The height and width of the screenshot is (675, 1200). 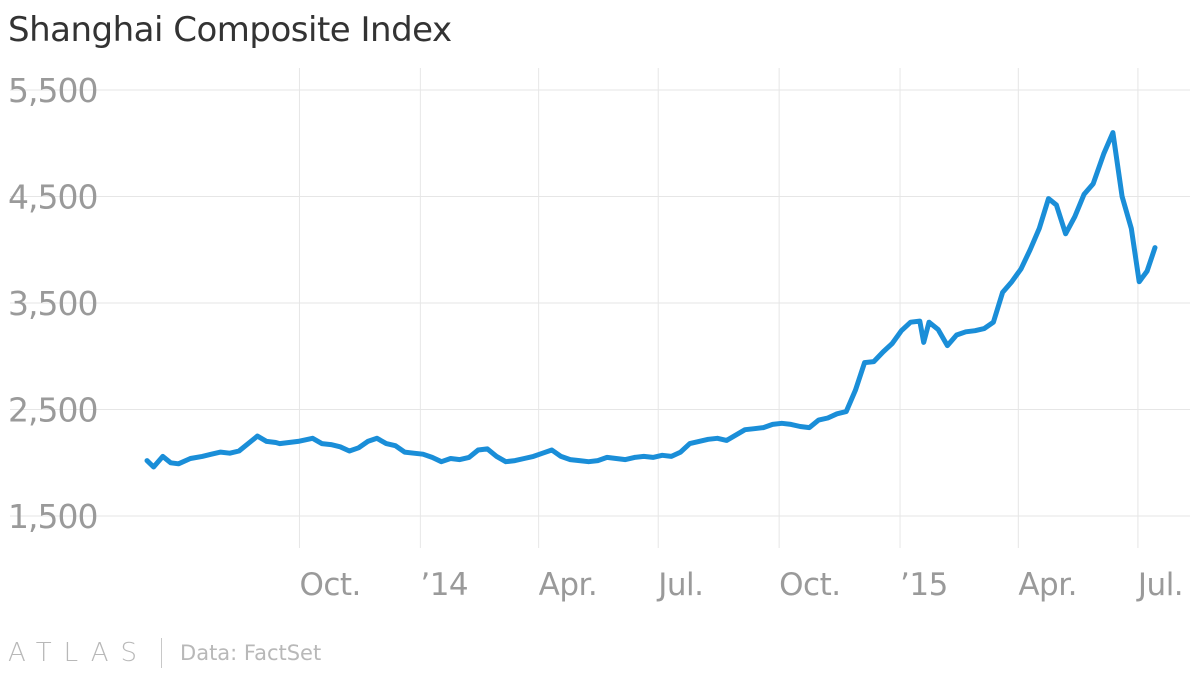 I want to click on y-tick-label: 2,500, so click(x=52, y=410).